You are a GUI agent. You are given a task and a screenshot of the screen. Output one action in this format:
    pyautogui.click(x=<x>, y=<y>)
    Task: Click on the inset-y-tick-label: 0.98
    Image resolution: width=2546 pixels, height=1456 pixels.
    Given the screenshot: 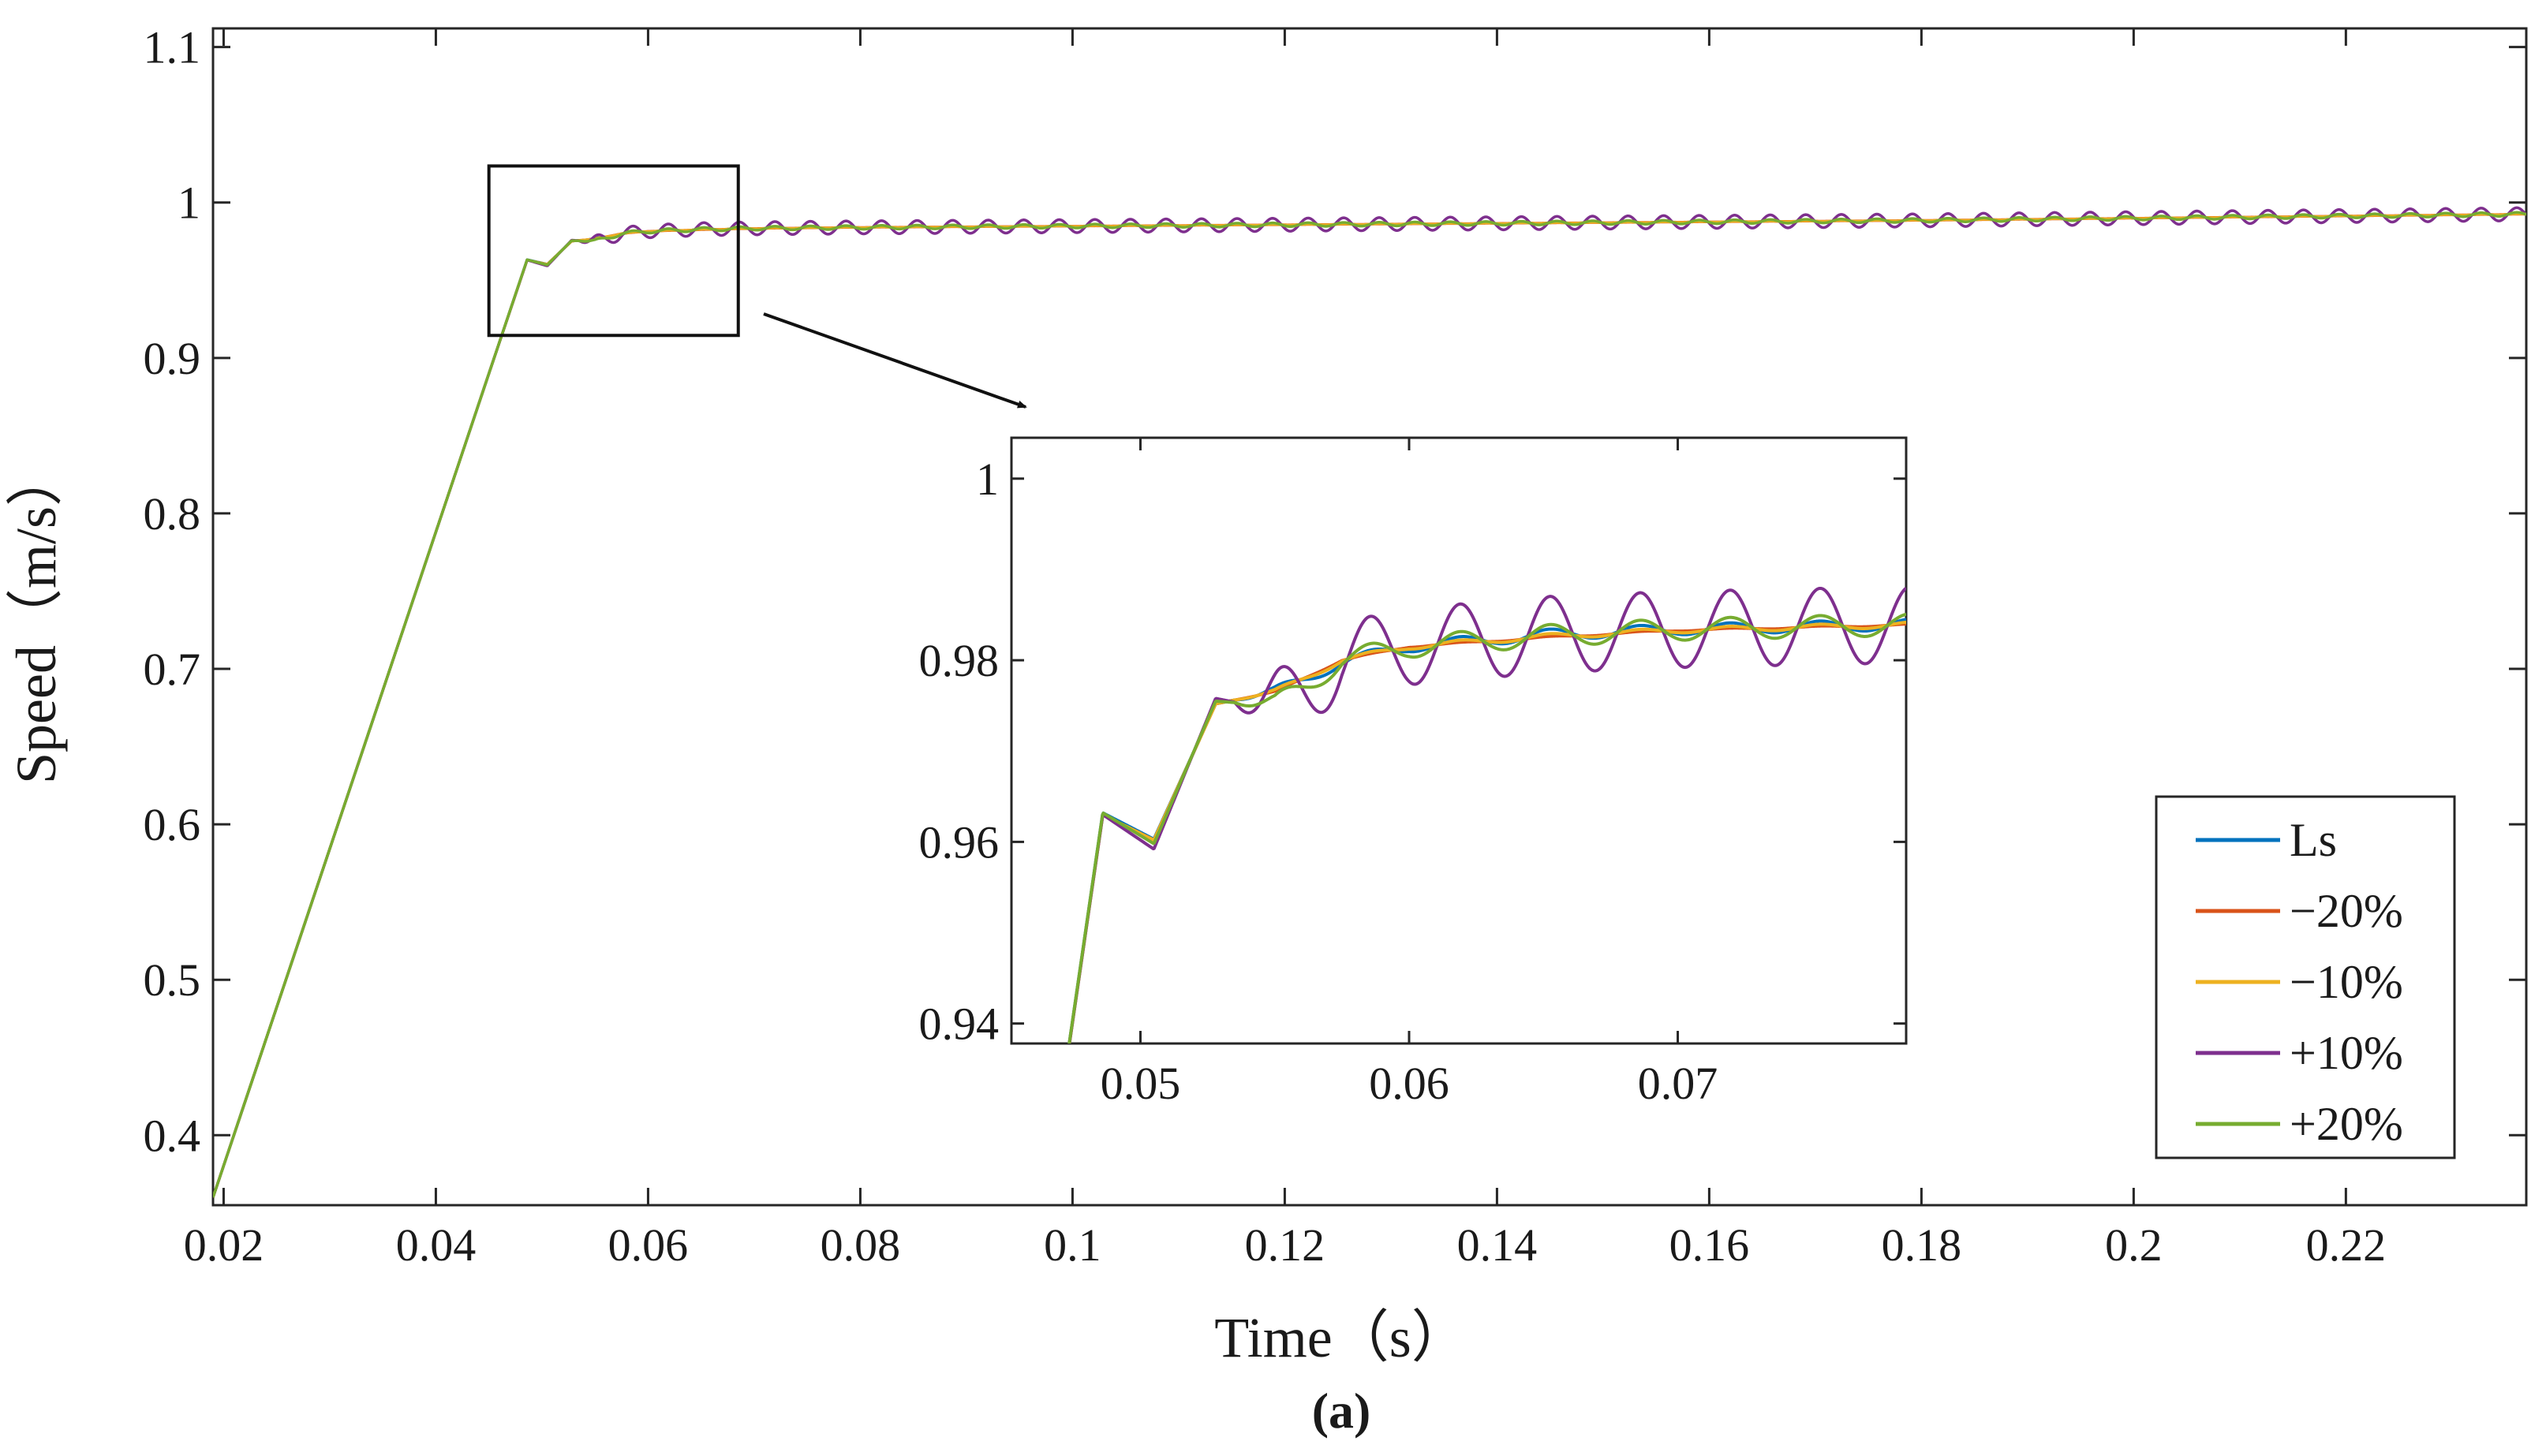 What is the action you would take?
    pyautogui.click(x=959, y=660)
    